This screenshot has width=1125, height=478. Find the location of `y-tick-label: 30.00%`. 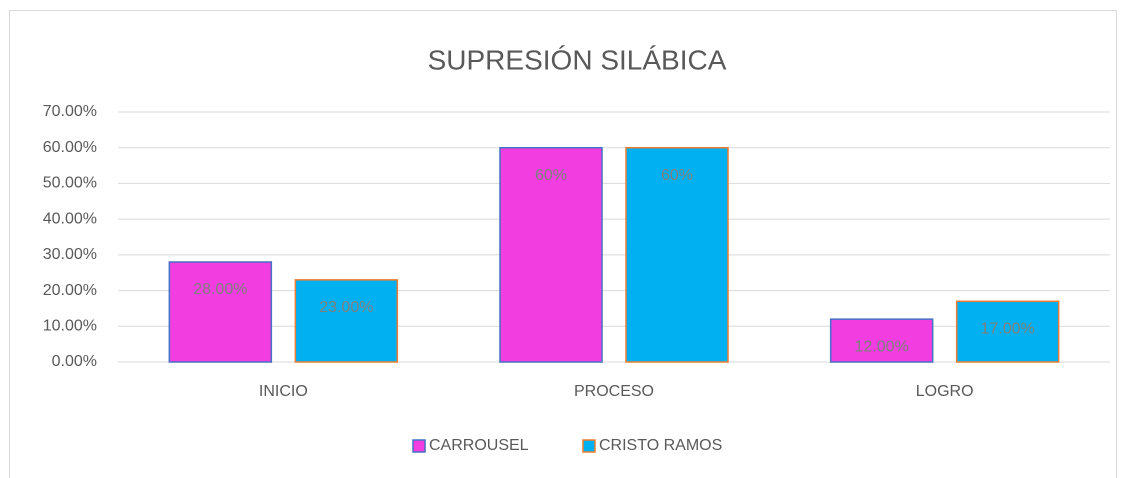

y-tick-label: 30.00% is located at coordinates (70, 254).